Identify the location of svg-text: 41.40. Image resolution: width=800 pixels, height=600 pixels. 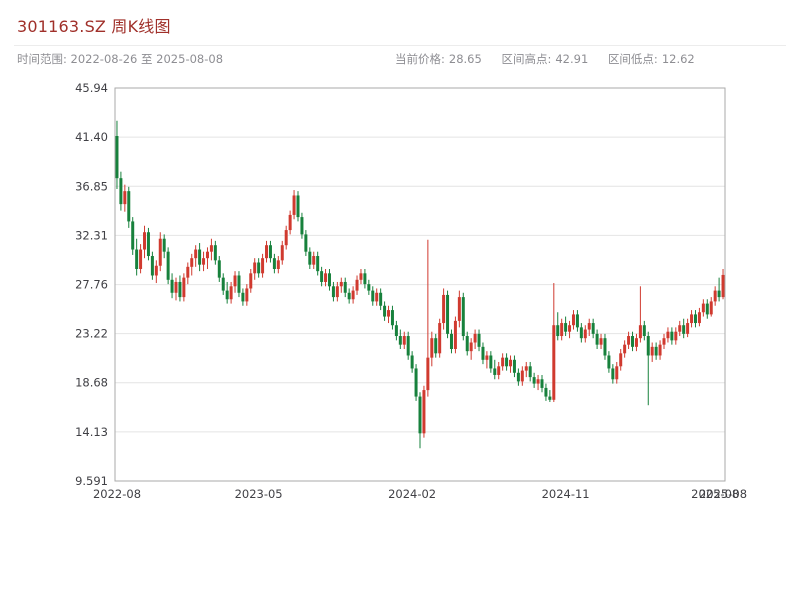
(91, 137).